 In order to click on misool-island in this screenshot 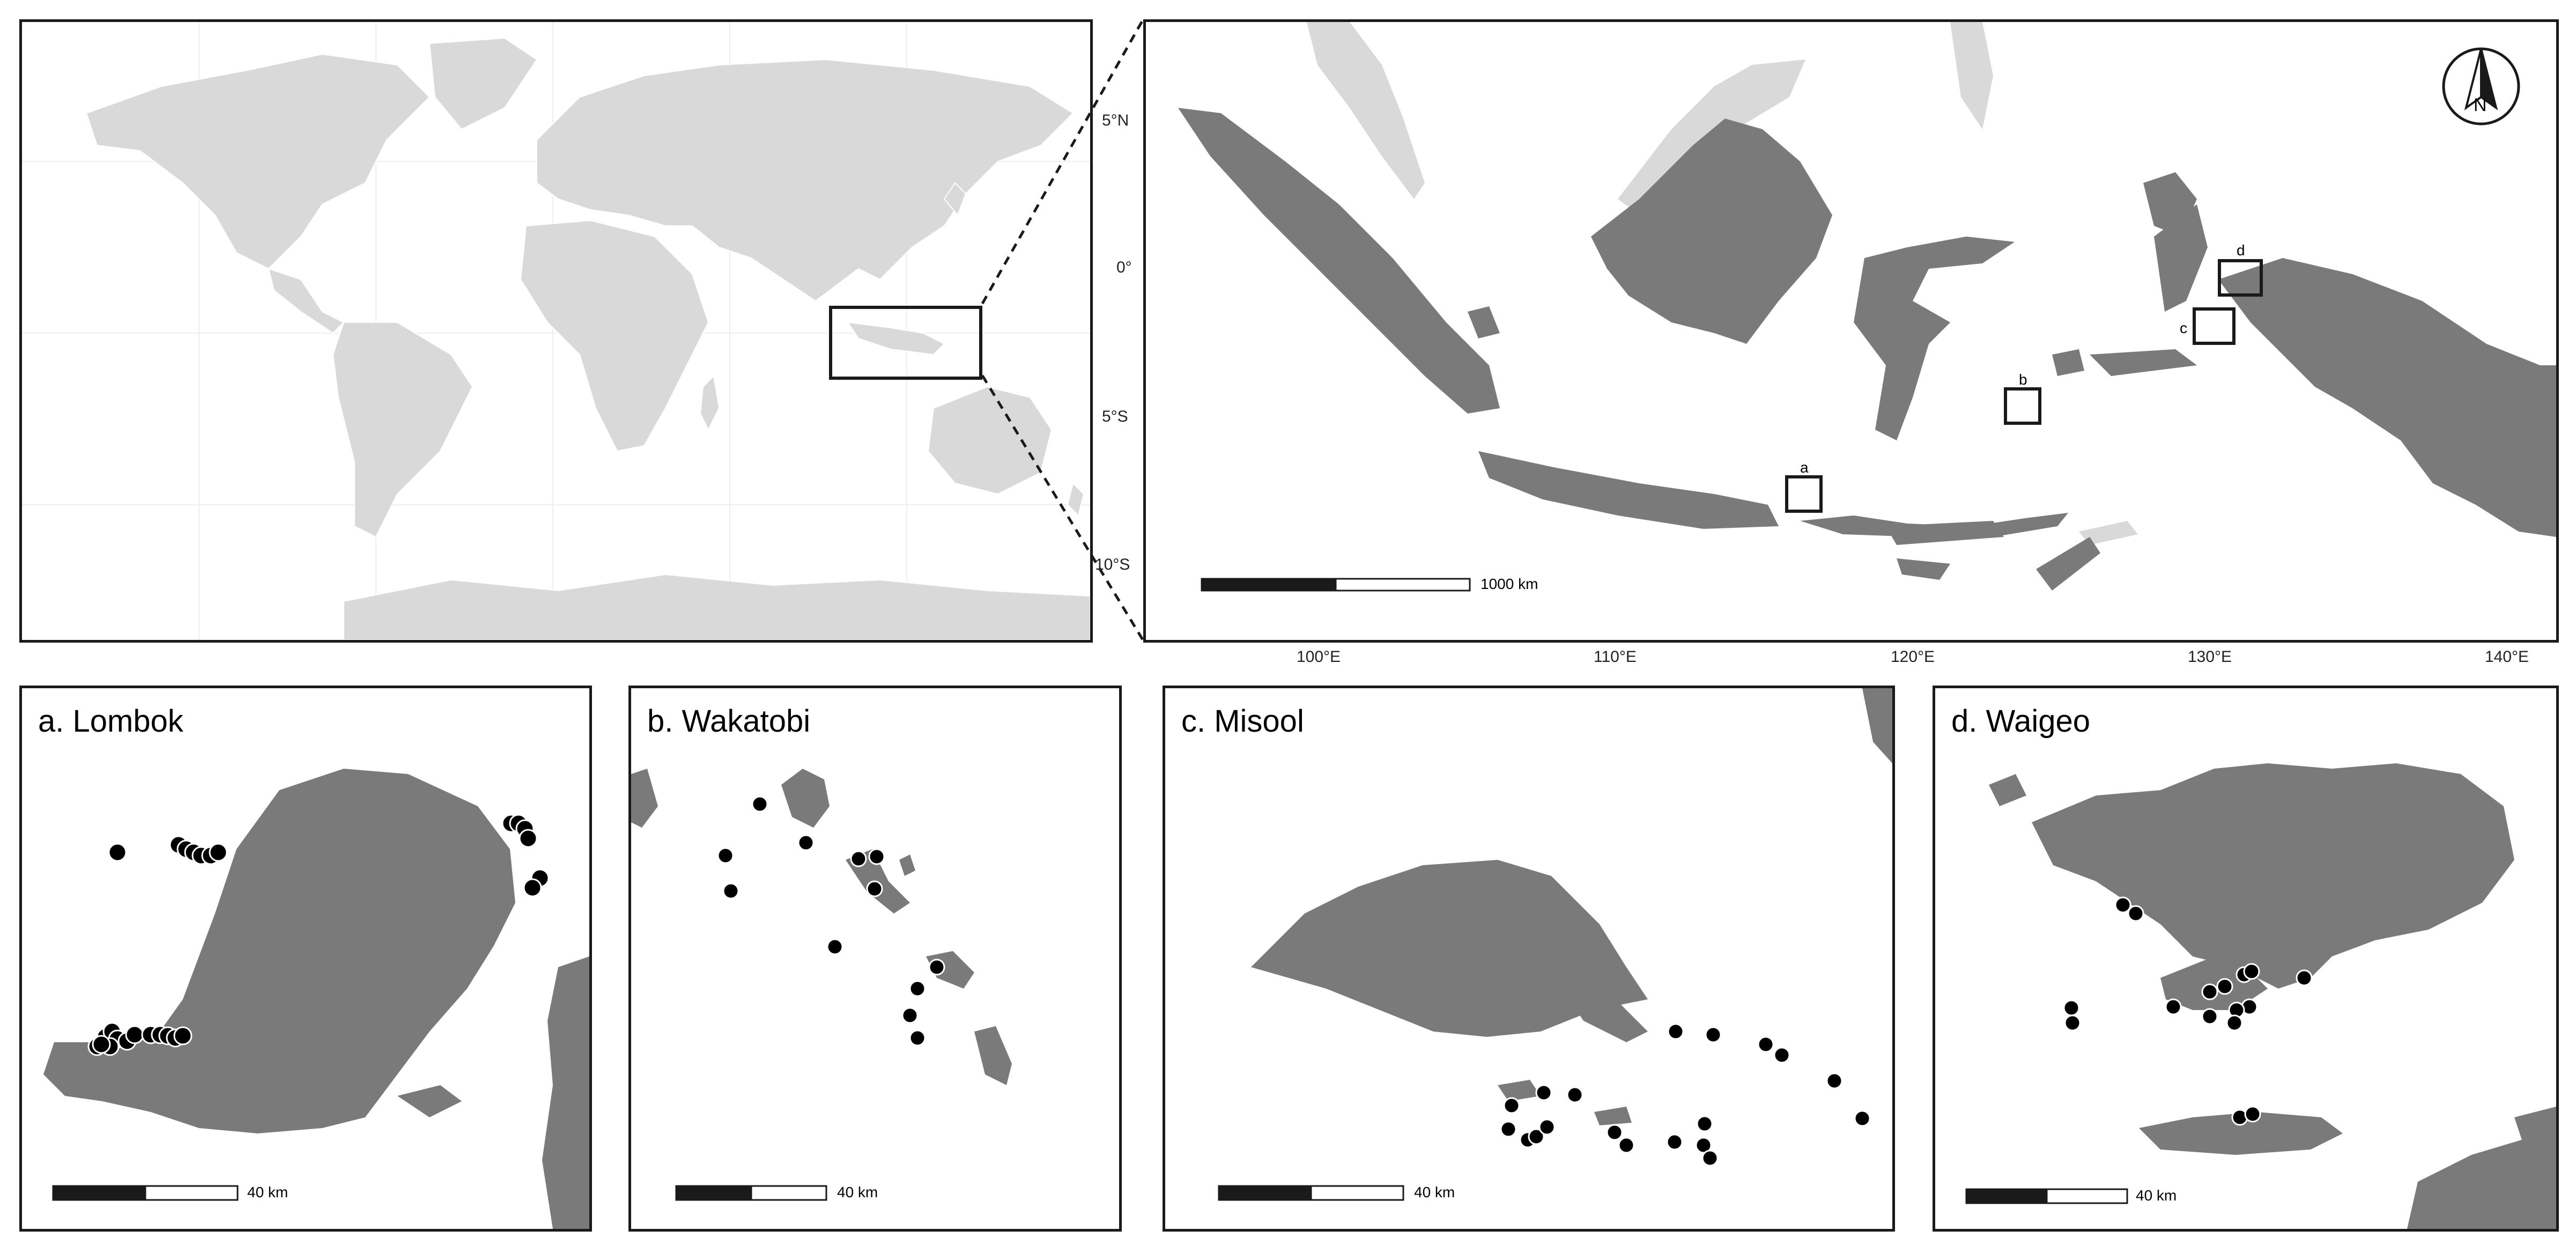, I will do `click(1449, 948)`.